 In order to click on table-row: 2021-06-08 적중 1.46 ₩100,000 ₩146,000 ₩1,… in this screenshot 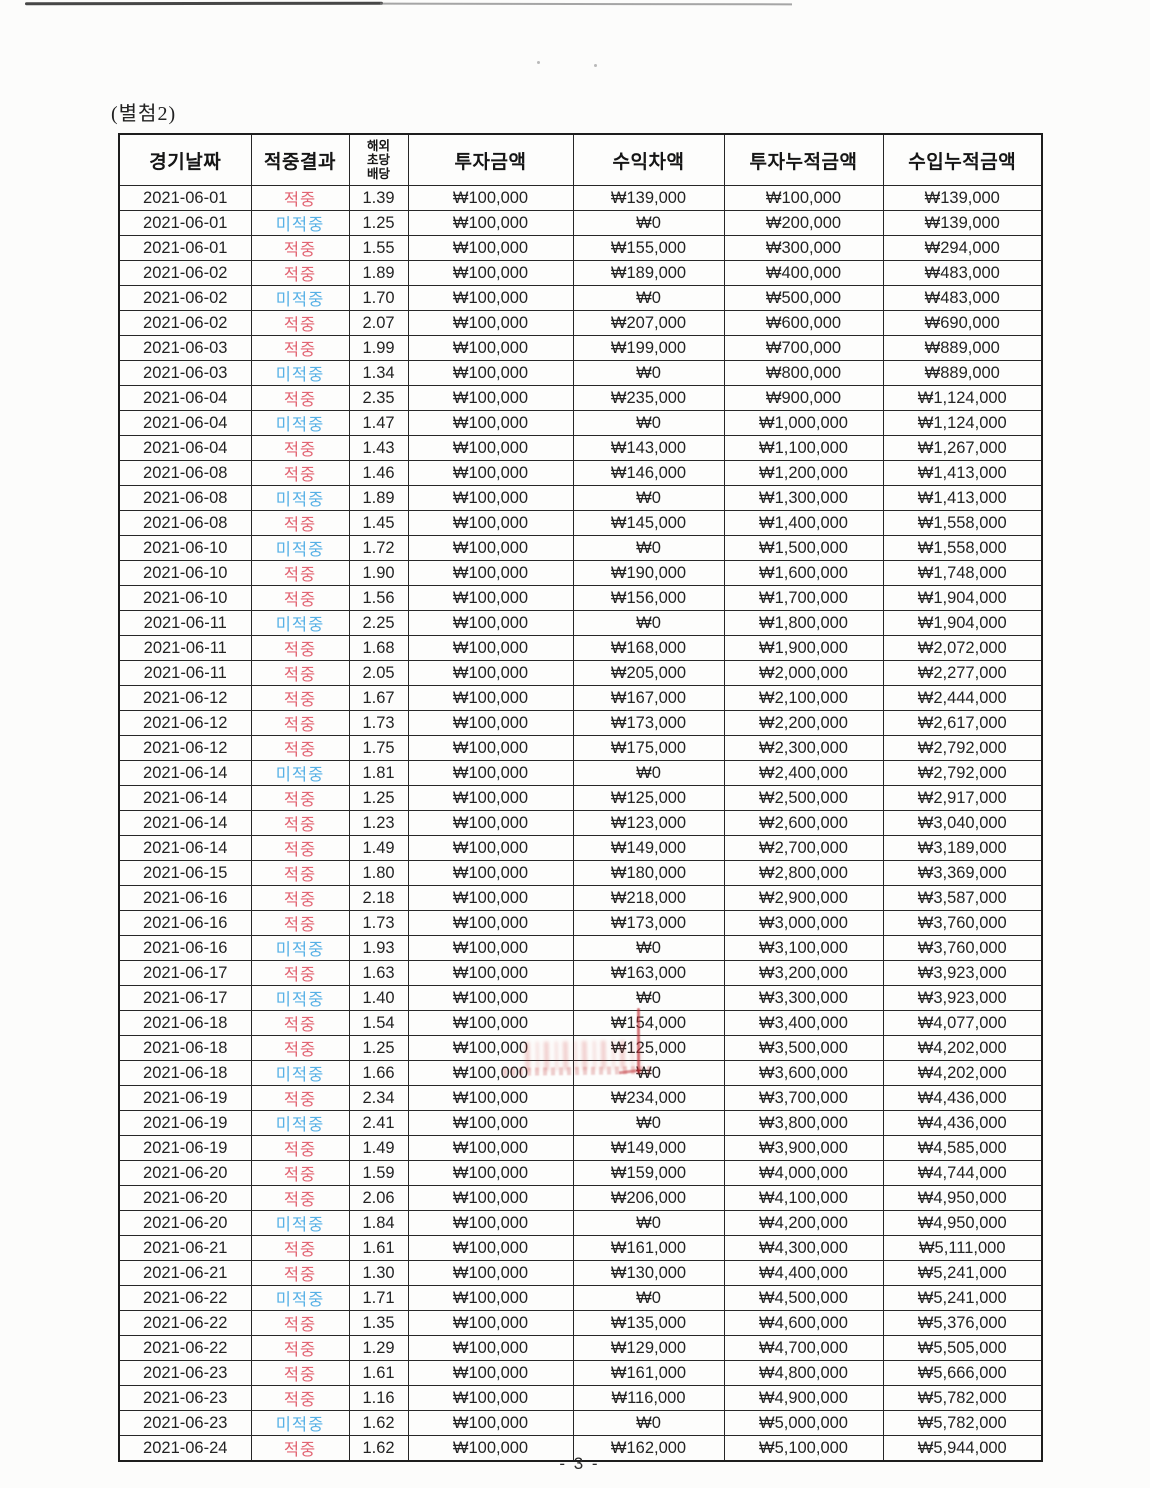, I will do `click(580, 473)`.